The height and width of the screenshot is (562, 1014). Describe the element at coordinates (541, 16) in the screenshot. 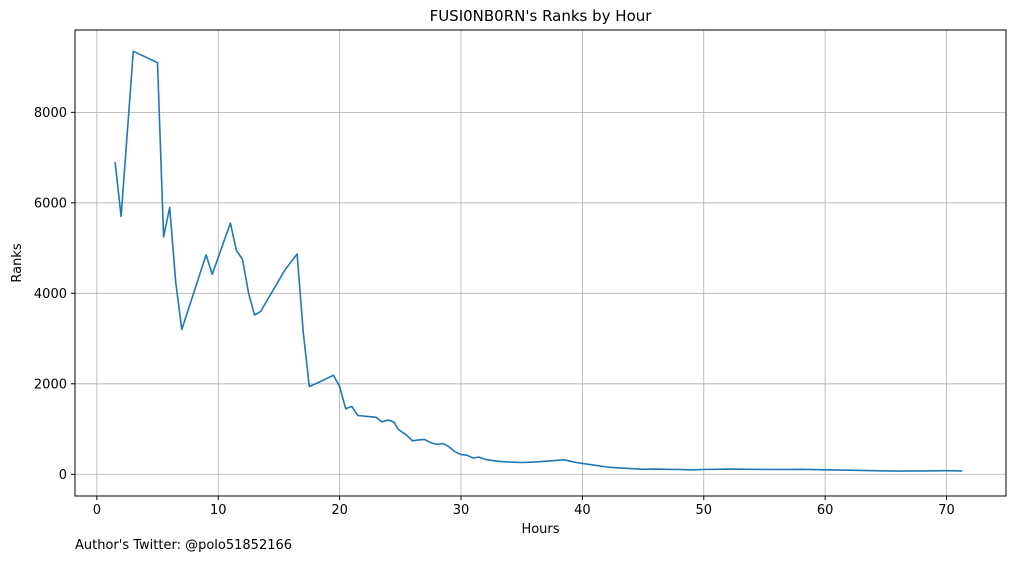

I see `chart-title: FUSI0NB0RN's Ranks by Hour` at that location.